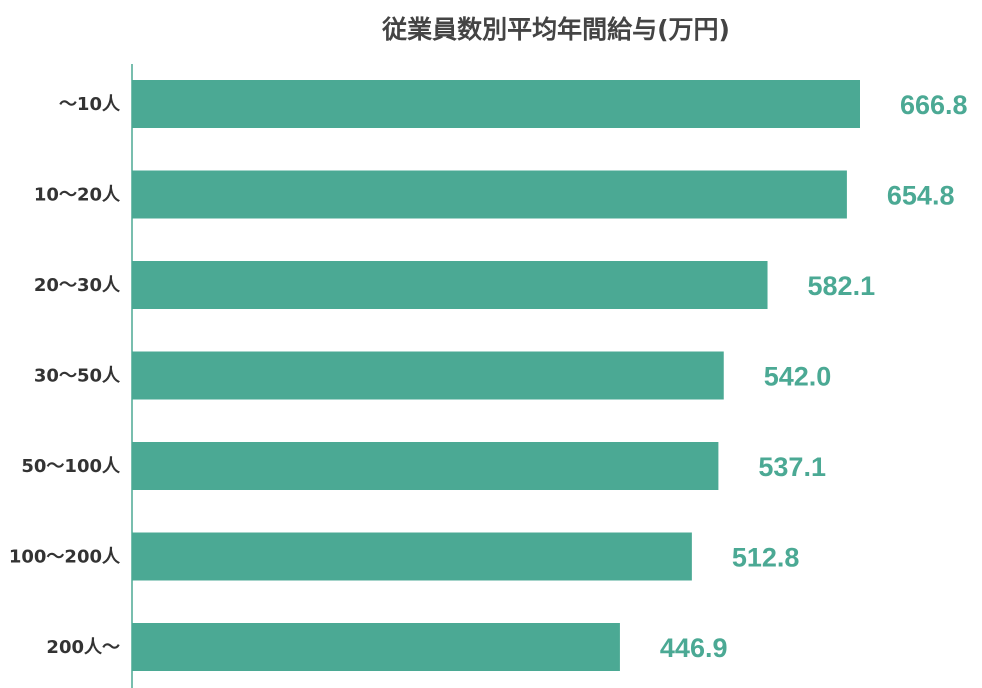 This screenshot has width=982, height=688. Describe the element at coordinates (842, 286) in the screenshot. I see `value-label-2: 582.1` at that location.